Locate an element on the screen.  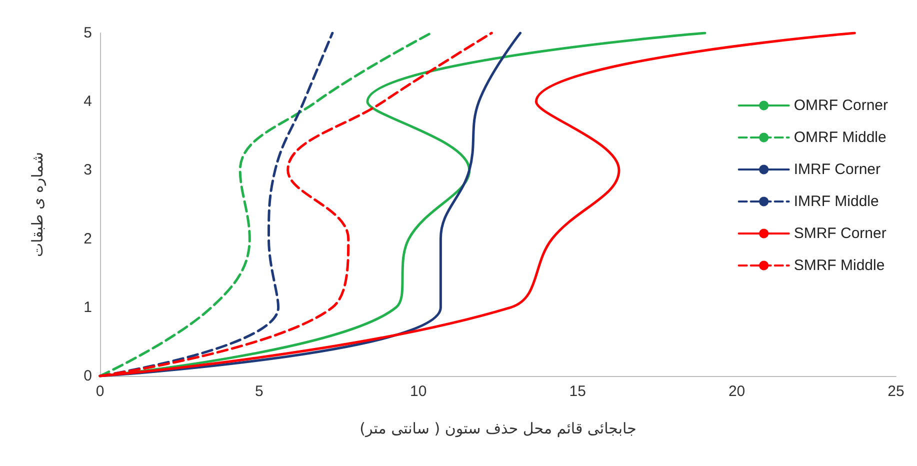
legend-label: SMRF Corner is located at coordinates (840, 233).